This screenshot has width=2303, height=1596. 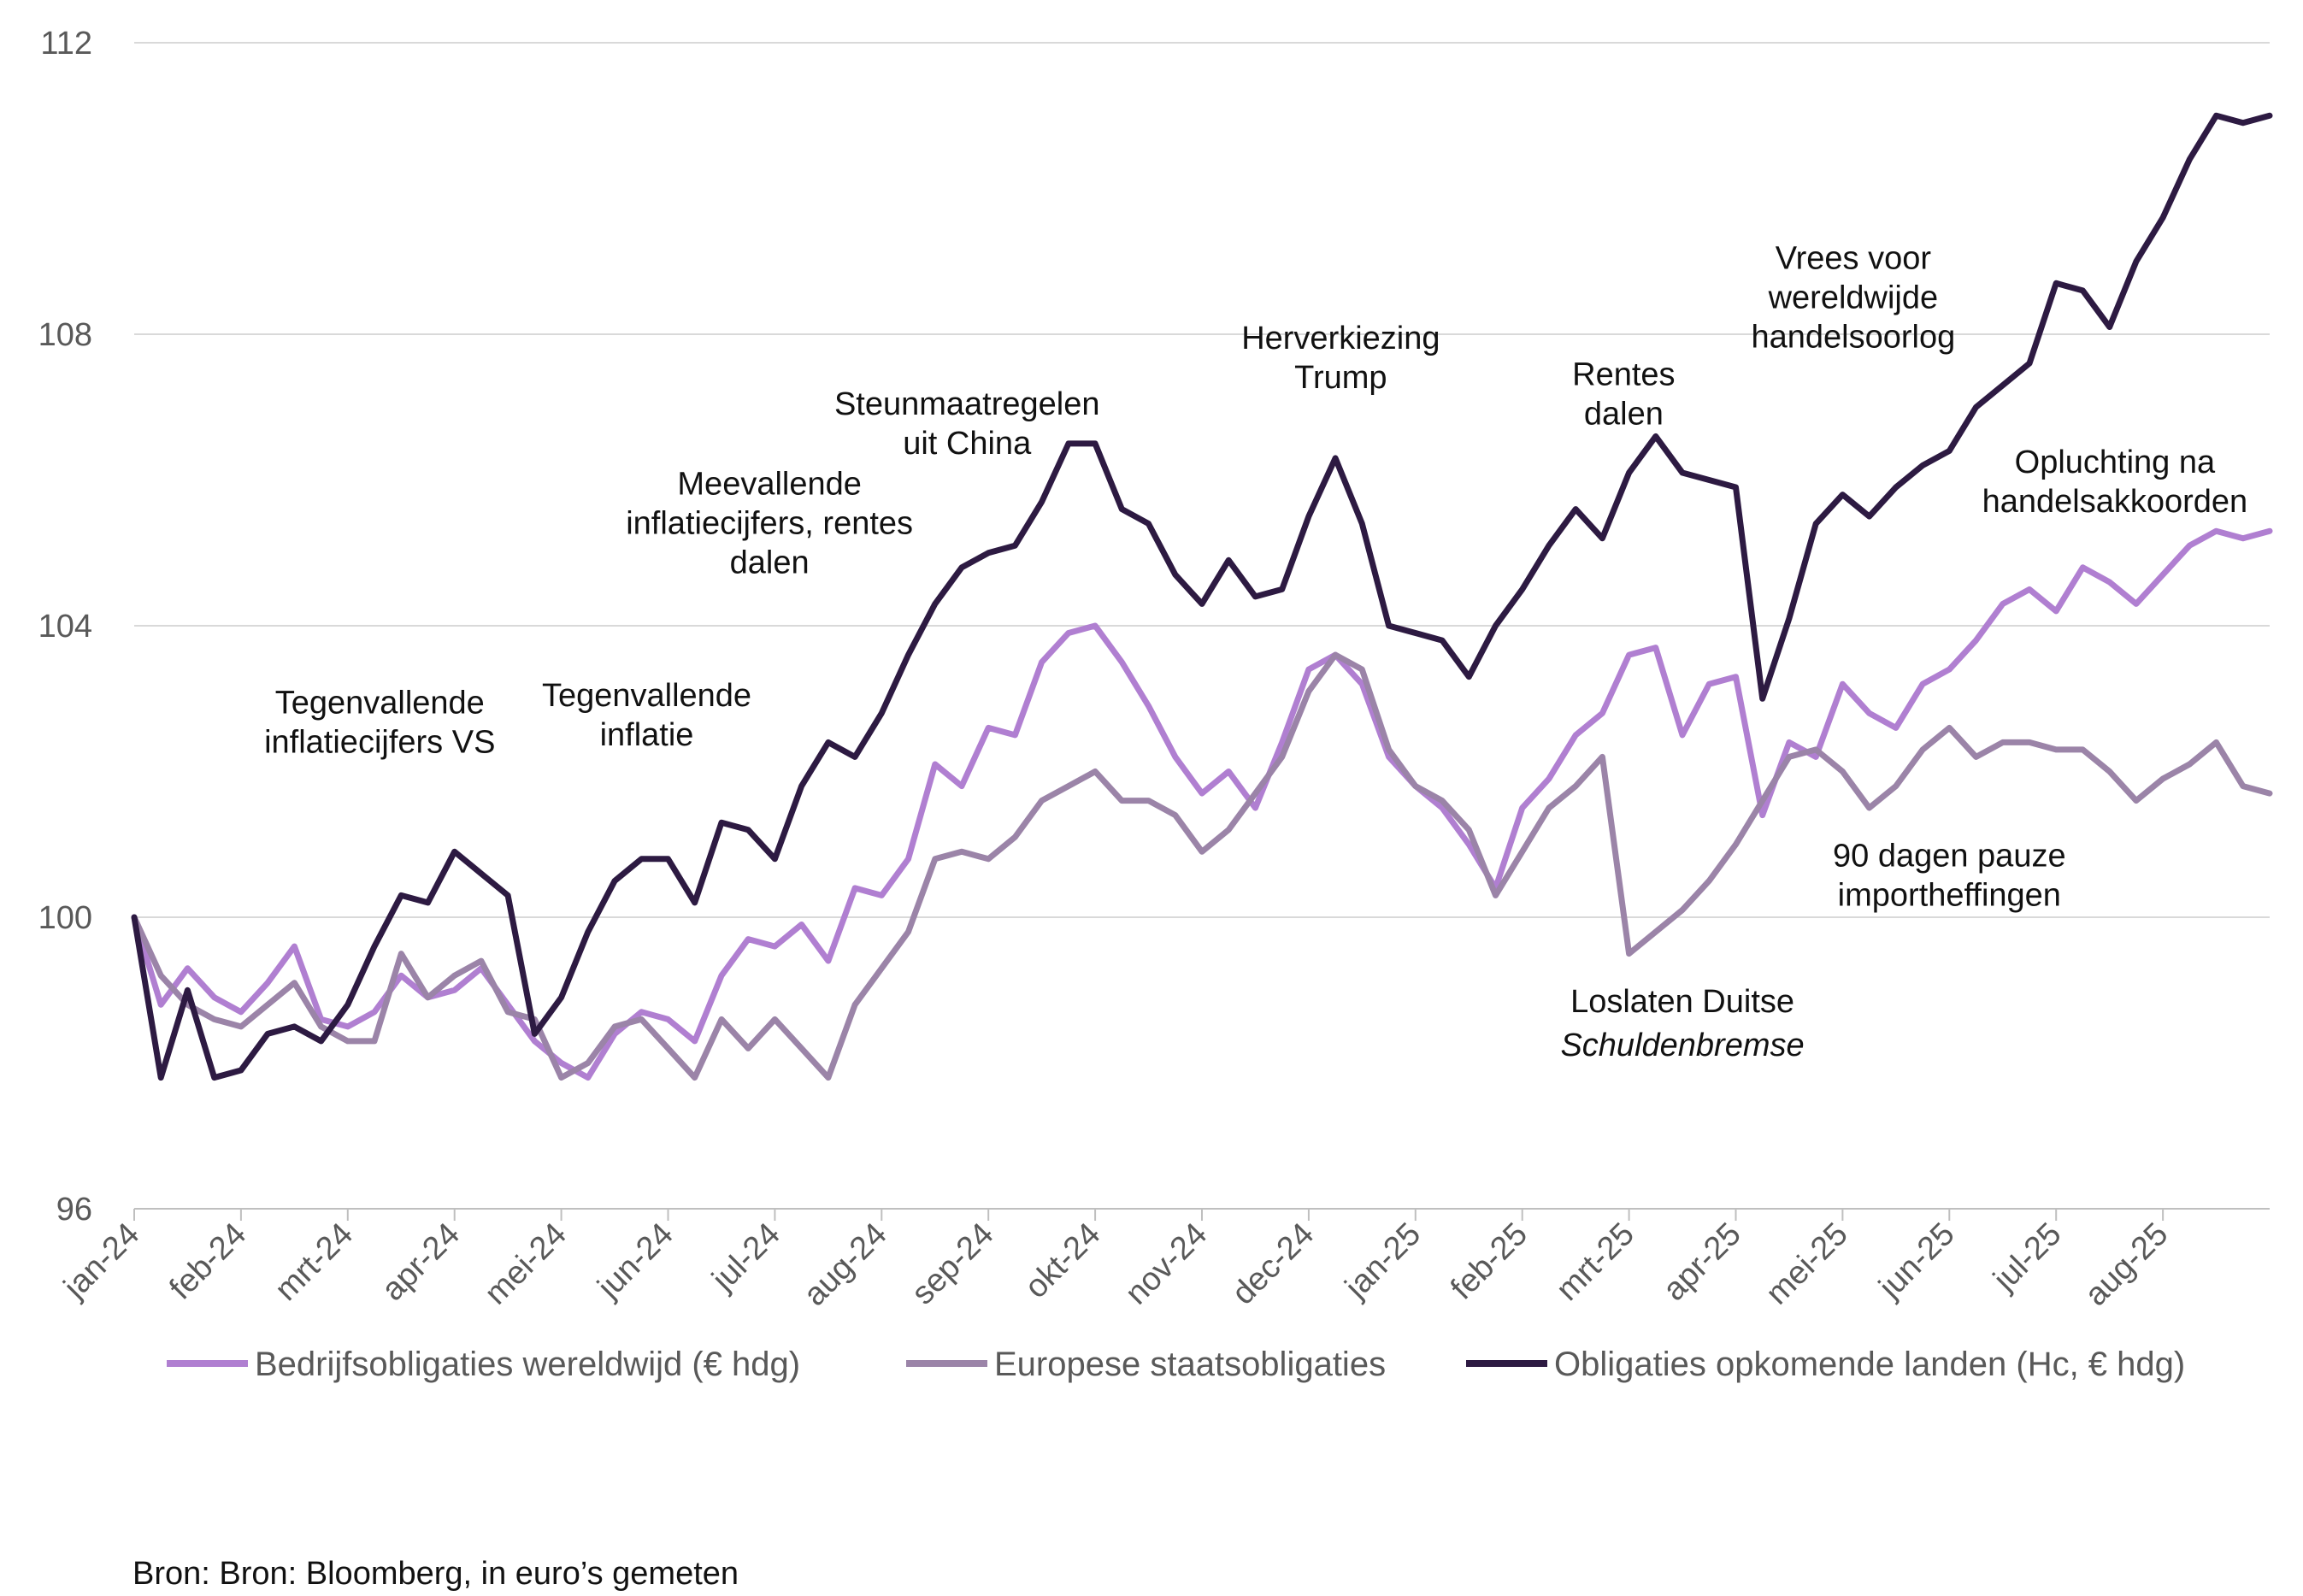 What do you see at coordinates (1340, 378) in the screenshot?
I see `annotation-text: Trump` at bounding box center [1340, 378].